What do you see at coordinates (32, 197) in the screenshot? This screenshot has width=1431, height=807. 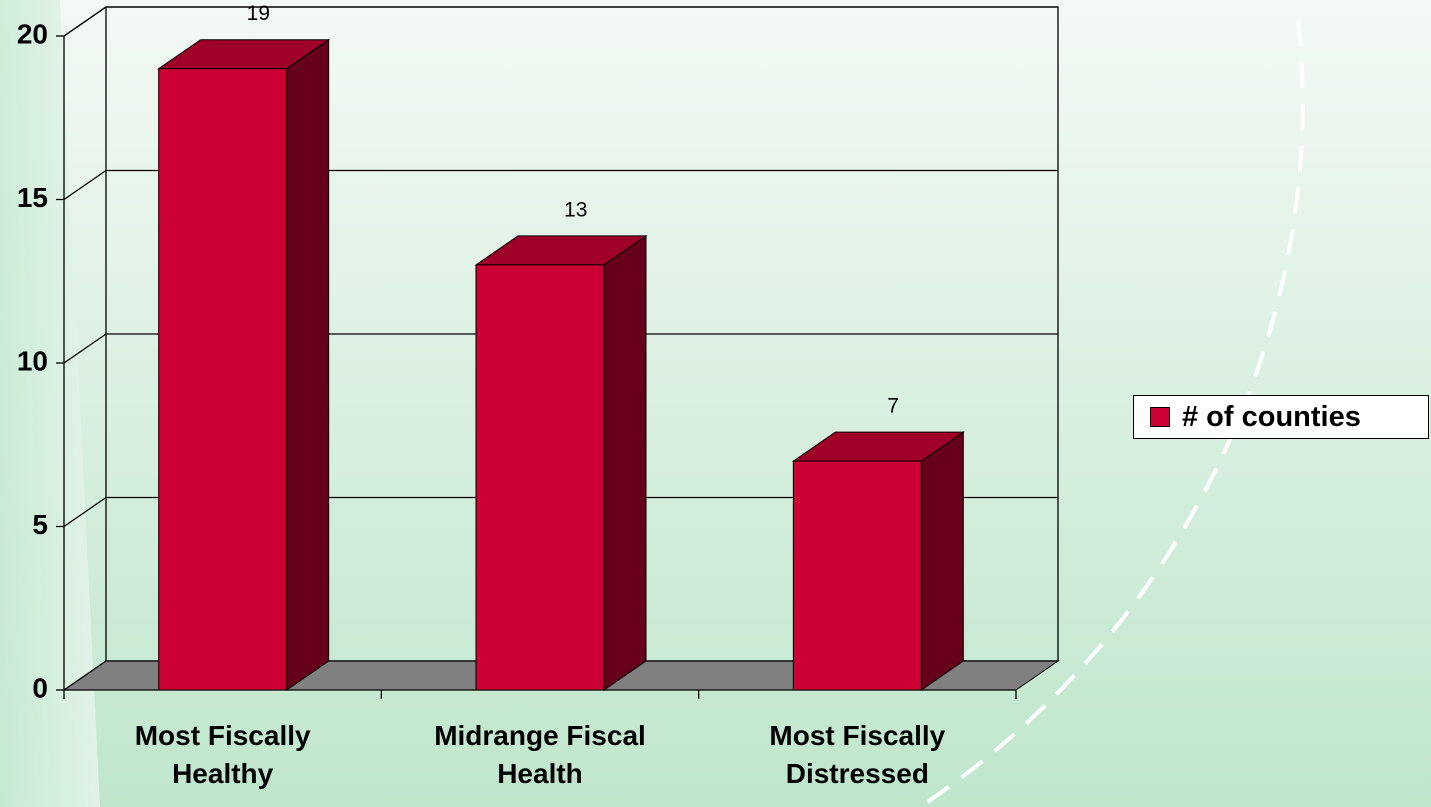 I see `y-tick-label: 15` at bounding box center [32, 197].